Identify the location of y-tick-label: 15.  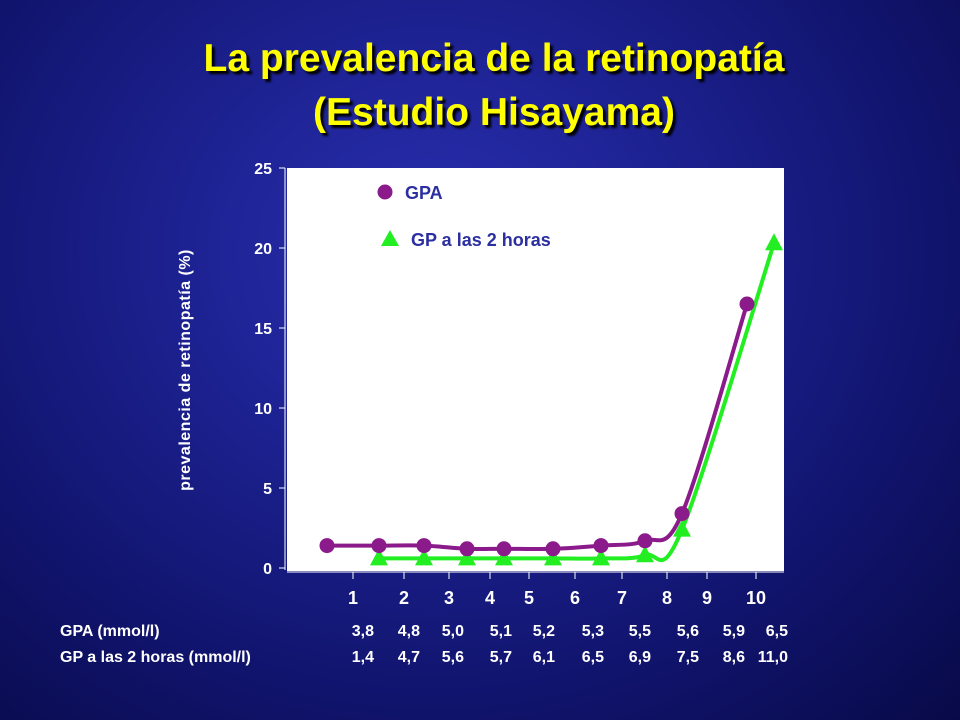
(263, 329).